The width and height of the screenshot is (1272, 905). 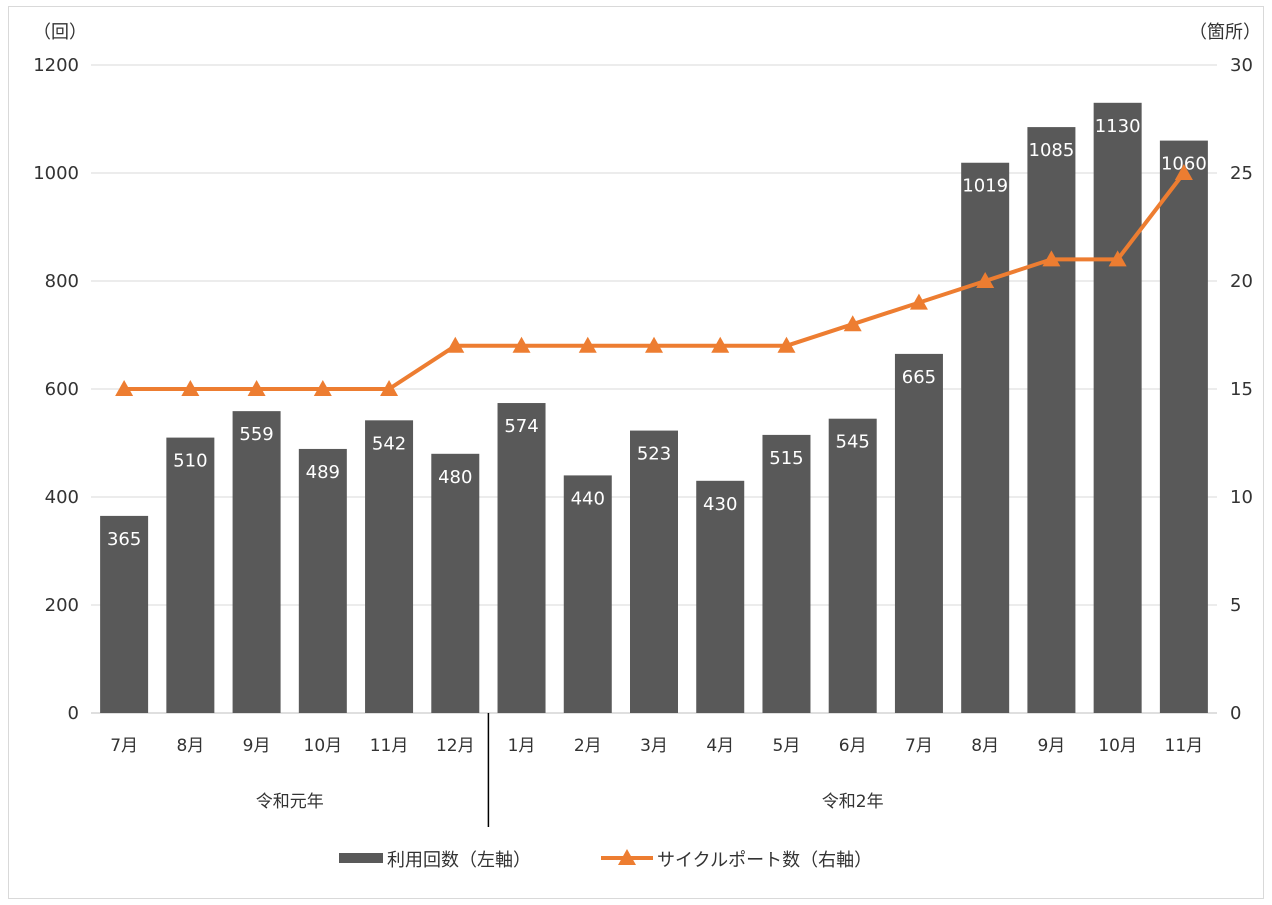 I want to click on right-tick-label: 5, so click(x=1235, y=605).